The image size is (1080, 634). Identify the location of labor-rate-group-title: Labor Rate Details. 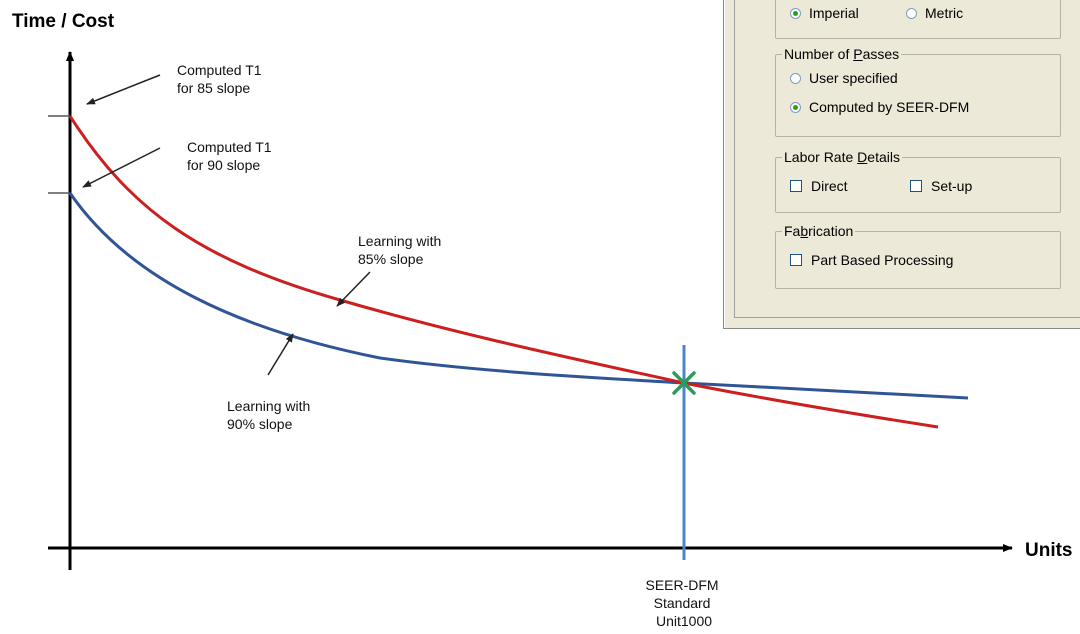
(842, 157).